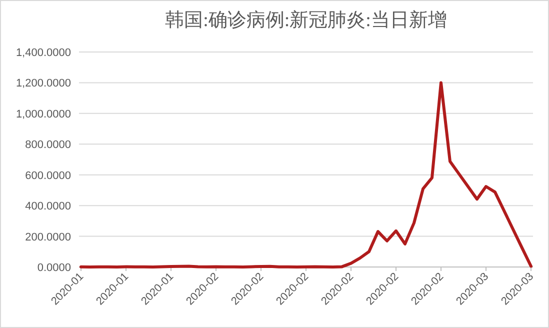 Image resolution: width=549 pixels, height=328 pixels. Describe the element at coordinates (48, 206) in the screenshot. I see `y-tick-label: 400.0000` at that location.